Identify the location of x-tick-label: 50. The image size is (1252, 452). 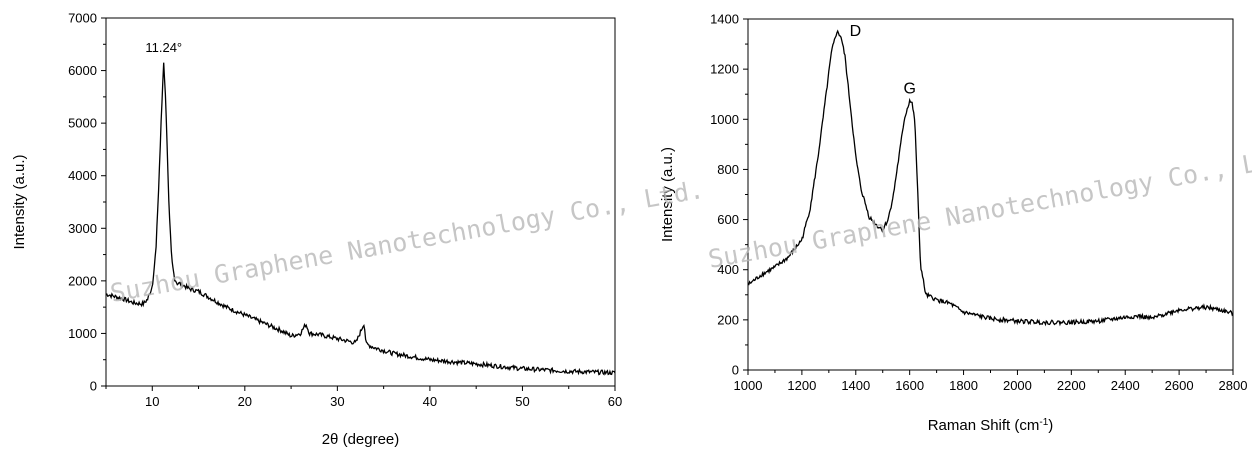
(522, 401).